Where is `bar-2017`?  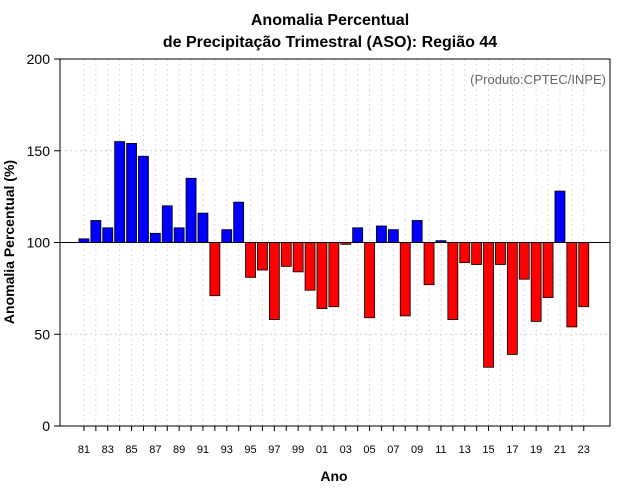
bar-2017 is located at coordinates (512, 298).